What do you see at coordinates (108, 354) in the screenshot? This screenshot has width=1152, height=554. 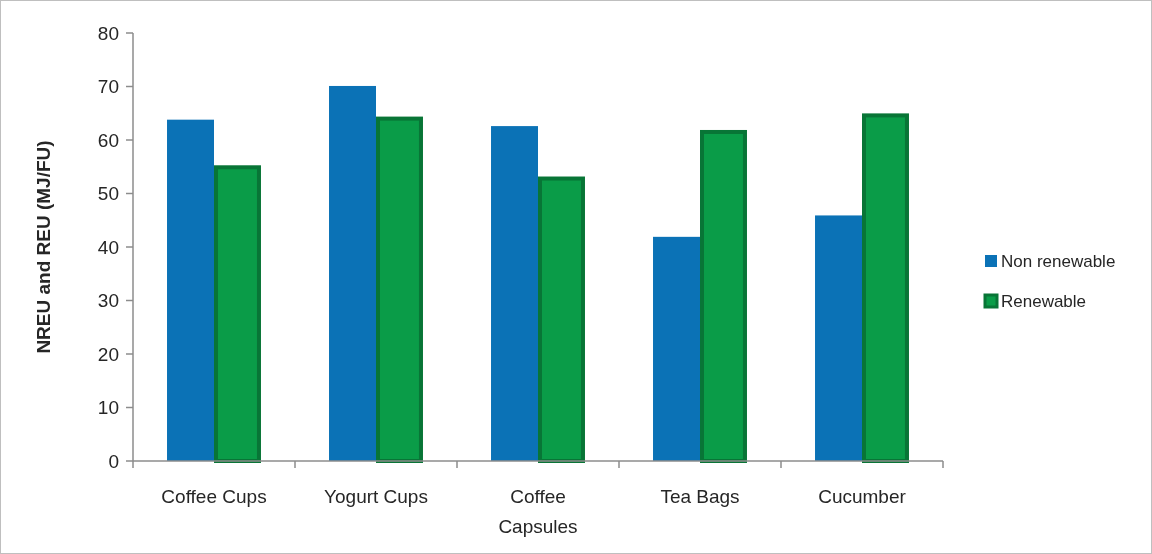 I see `y-tick-label: 20` at bounding box center [108, 354].